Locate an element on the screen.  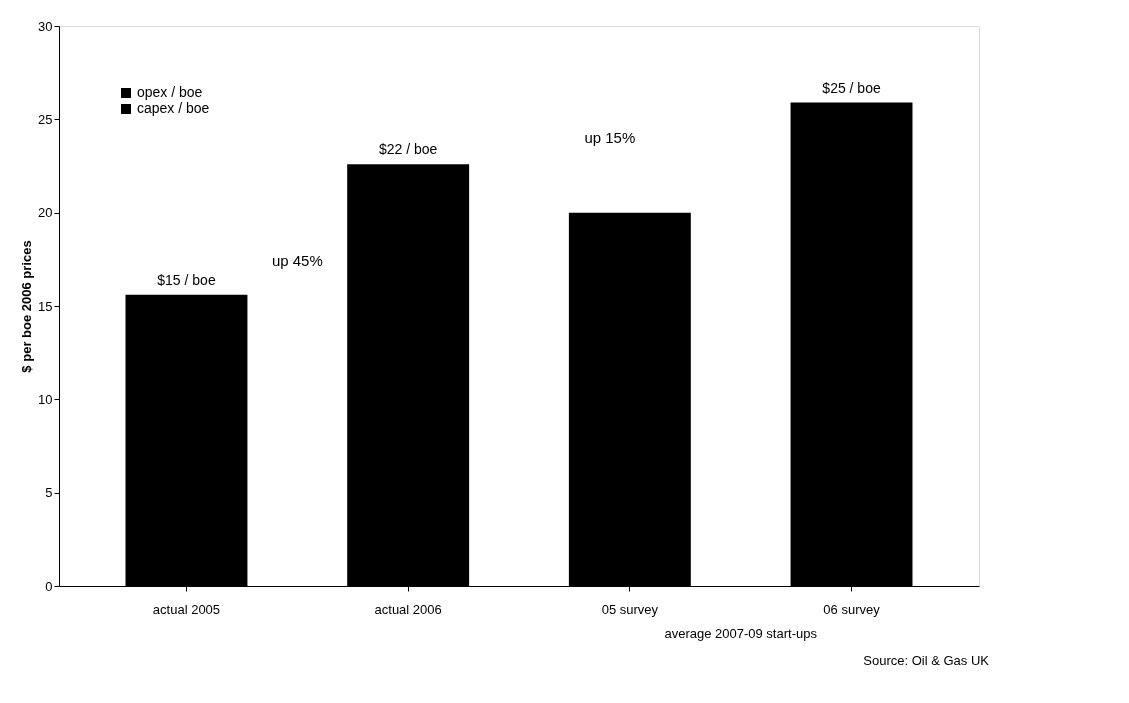
annotation: $25 / boe is located at coordinates (851, 87).